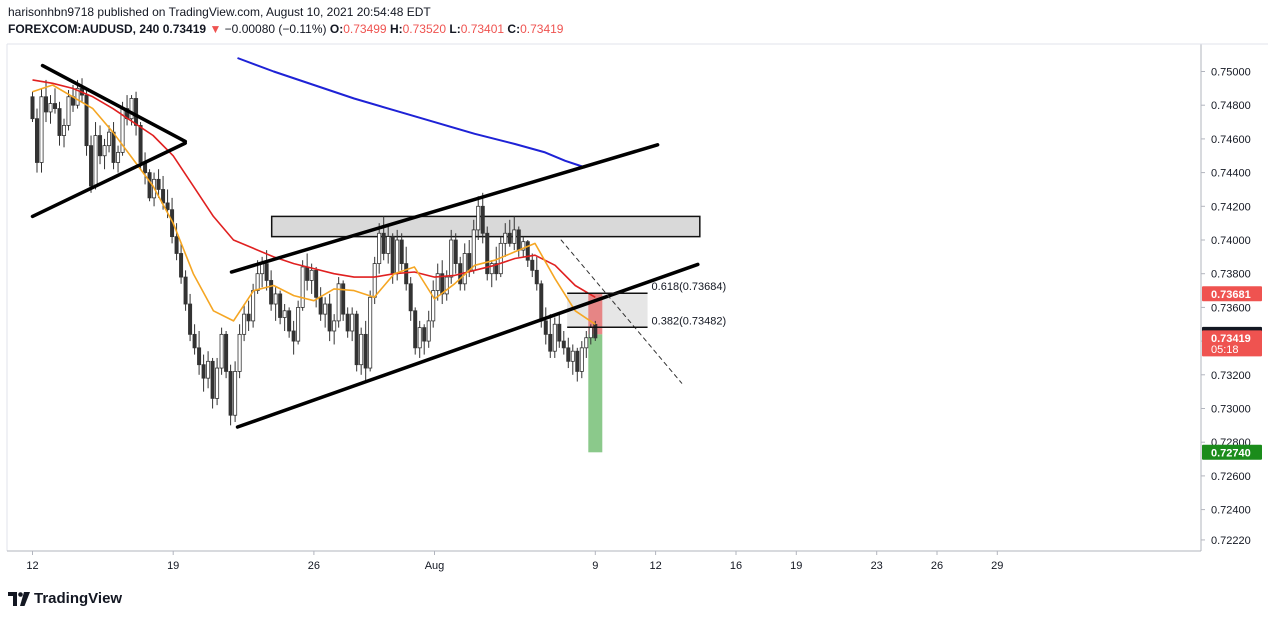 Image resolution: width=1274 pixels, height=617 pixels. Describe the element at coordinates (1232, 294) in the screenshot. I see `price-badge: 0.73681` at that location.